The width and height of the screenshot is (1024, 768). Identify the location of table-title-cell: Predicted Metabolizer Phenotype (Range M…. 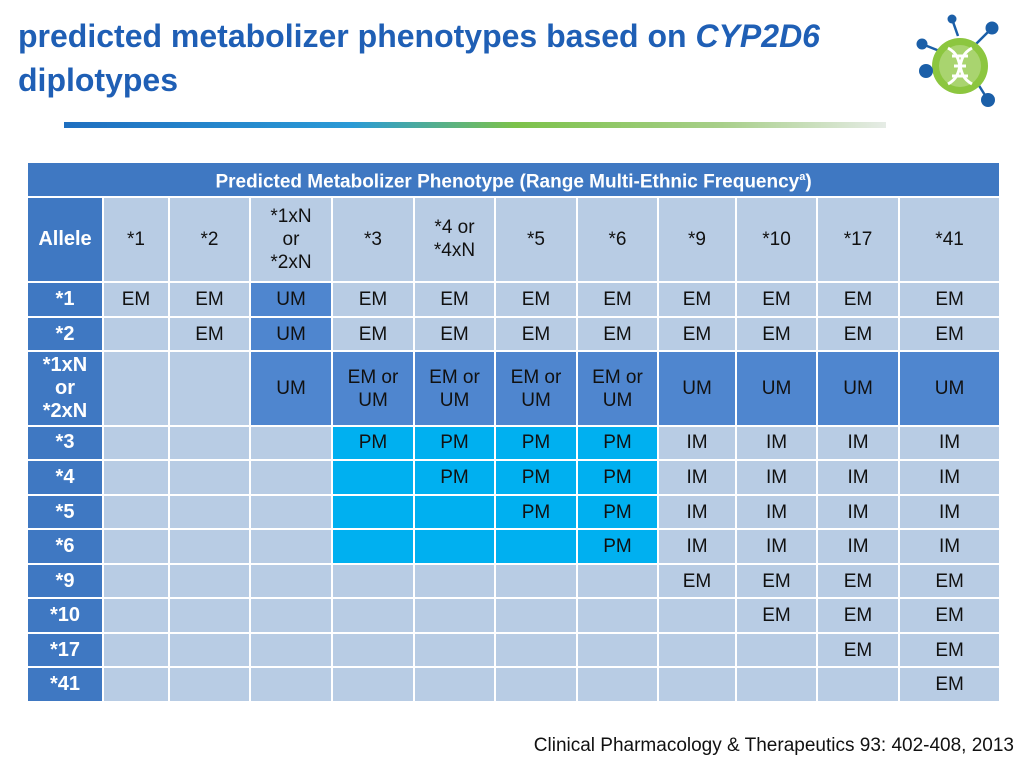
(513, 179).